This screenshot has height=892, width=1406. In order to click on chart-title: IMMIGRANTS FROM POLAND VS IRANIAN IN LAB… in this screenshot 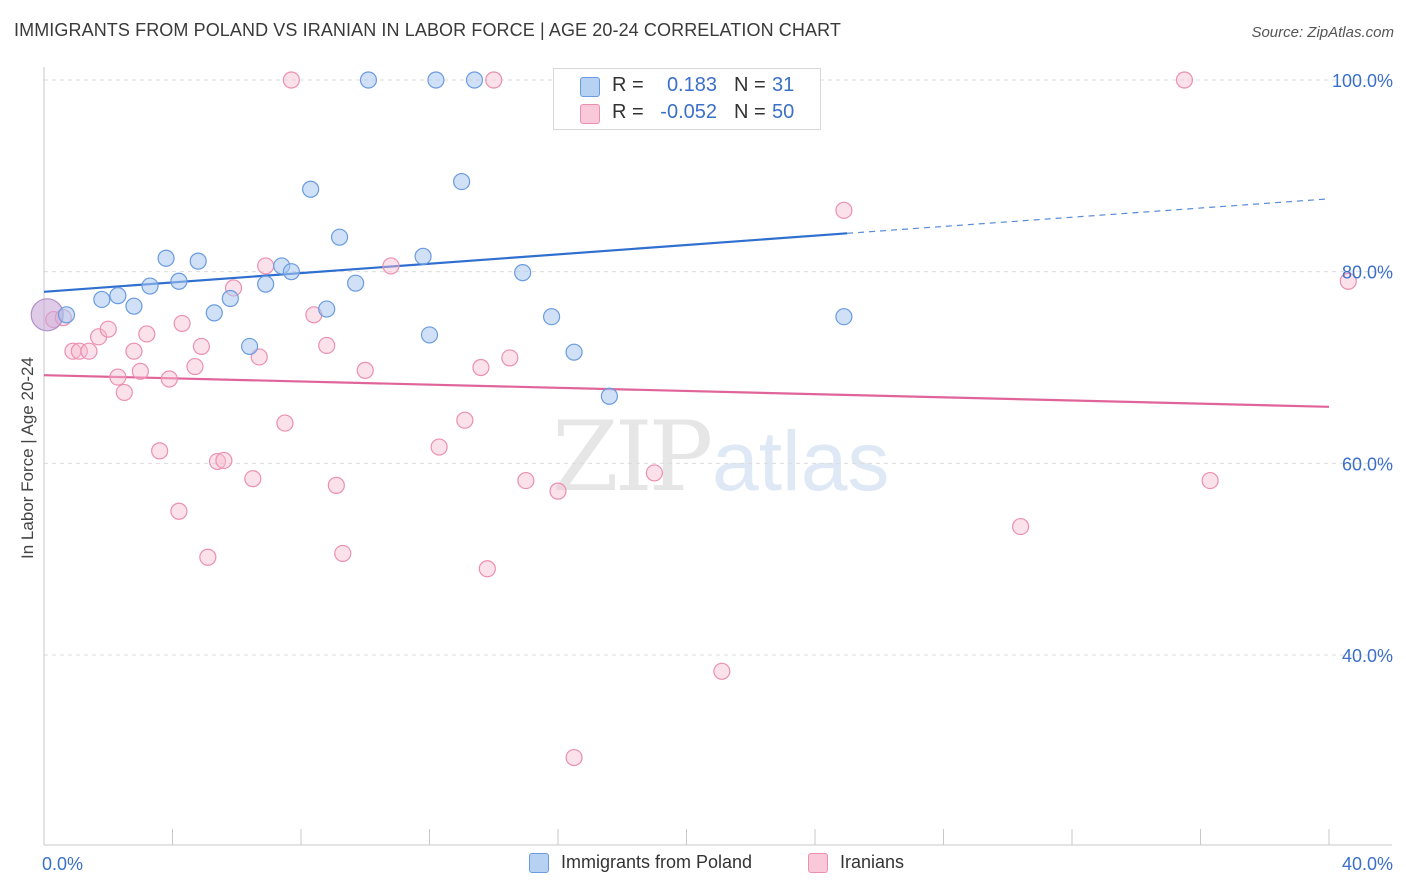, I will do `click(427, 30)`.